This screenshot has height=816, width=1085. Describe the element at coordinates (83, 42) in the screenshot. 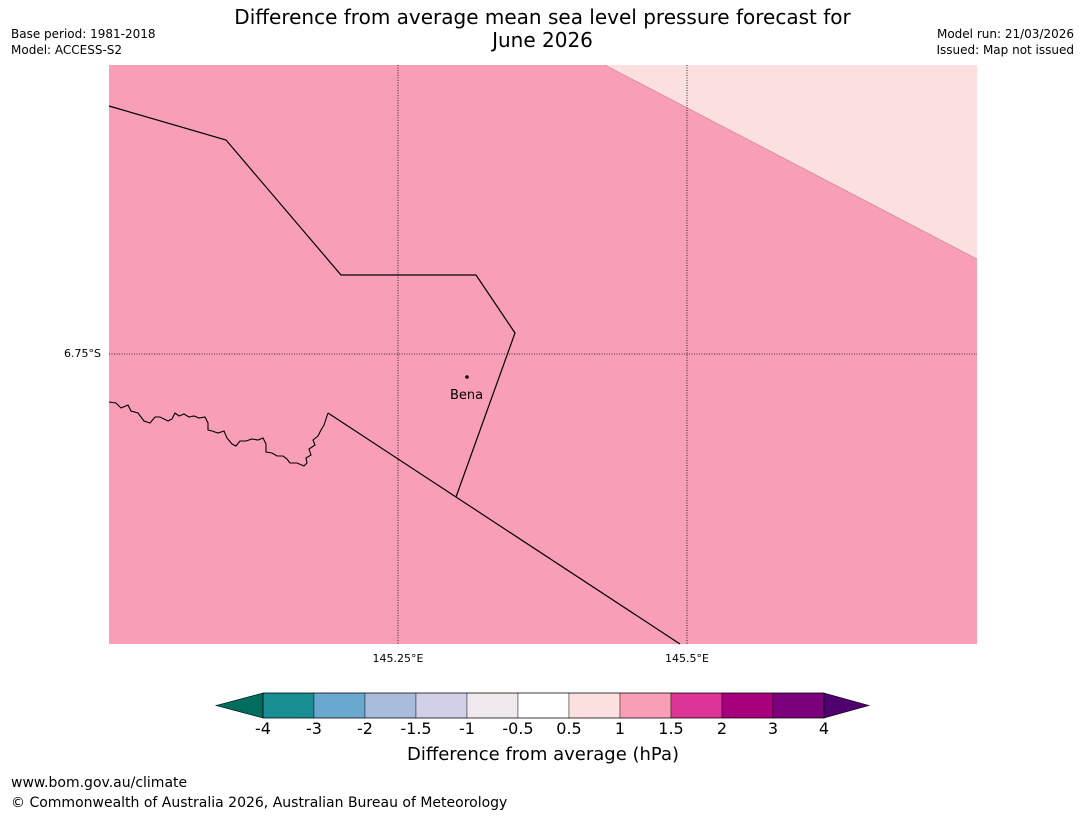

I see `meta-left: Base period: 1981-2018 Model: ACCESS-S2` at that location.